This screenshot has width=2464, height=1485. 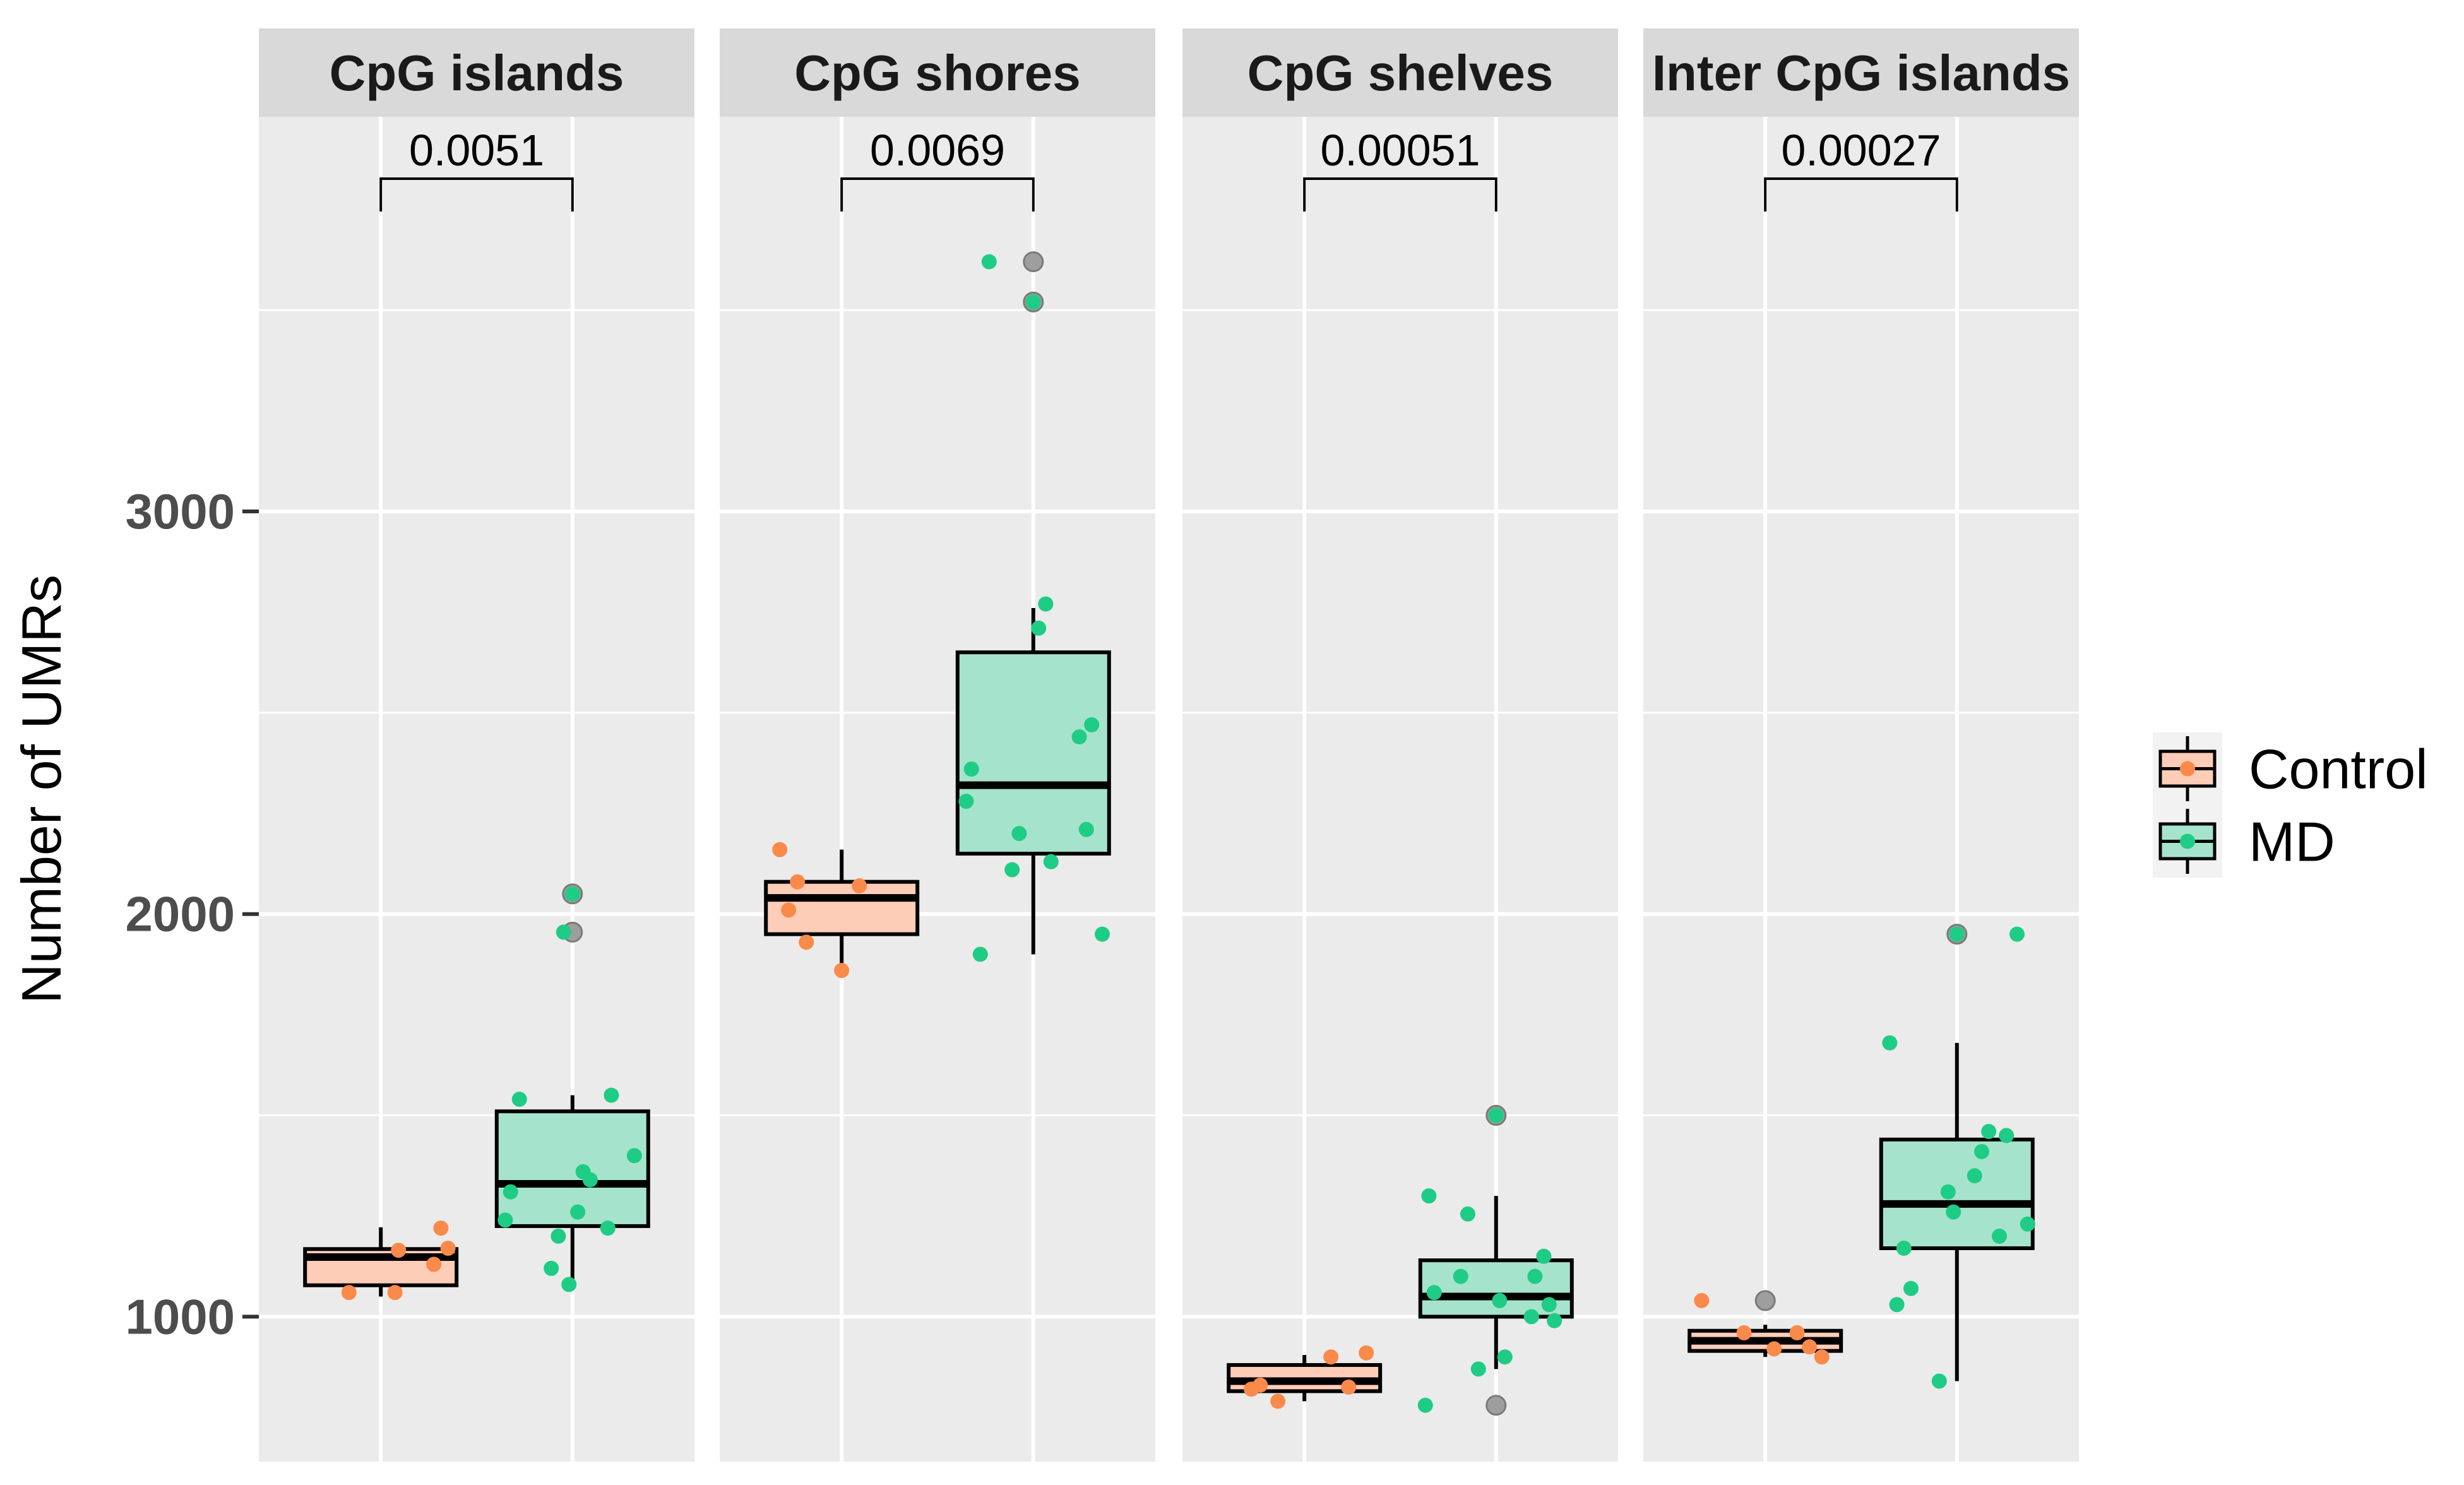 I want to click on y-tick-label: 2000, so click(x=180, y=914).